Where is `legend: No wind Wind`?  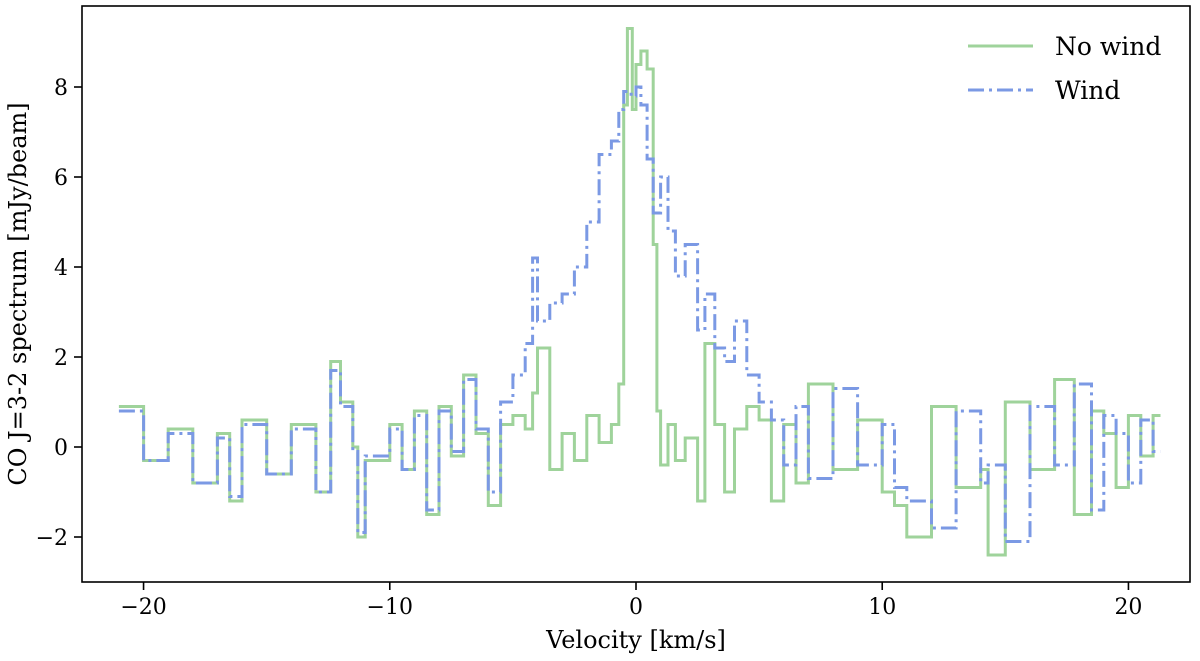 legend: No wind Wind is located at coordinates (1064, 68).